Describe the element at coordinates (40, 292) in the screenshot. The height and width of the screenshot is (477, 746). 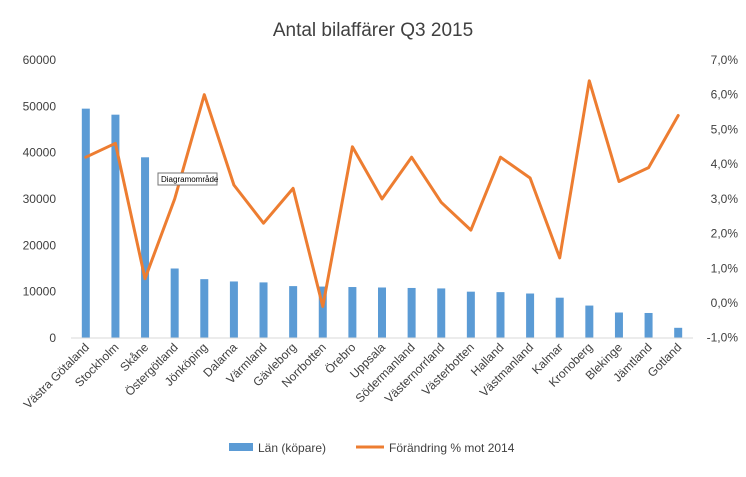
I see `left-tick-label: 10000` at that location.